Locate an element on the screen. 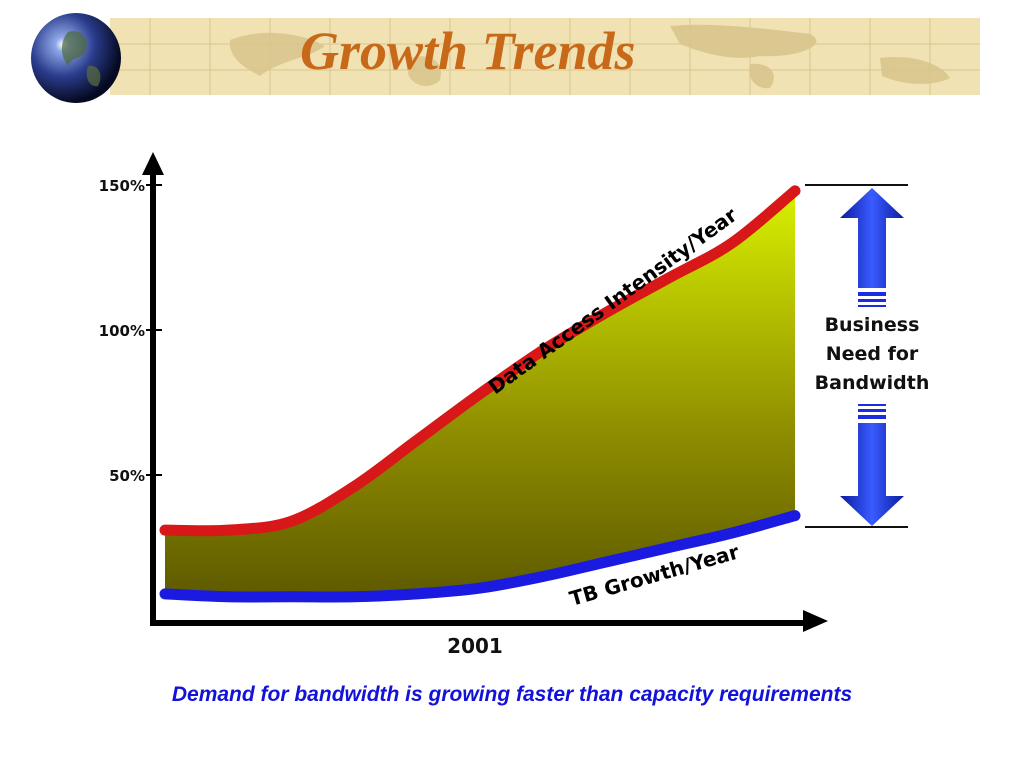  bandwidth-gap-indicator: Business Need for Bandwidth is located at coordinates (867, 356).